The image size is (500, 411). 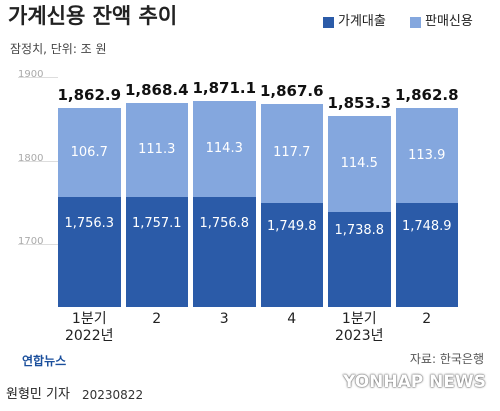 What do you see at coordinates (224, 319) in the screenshot?
I see `x-tick-label: 3` at bounding box center [224, 319].